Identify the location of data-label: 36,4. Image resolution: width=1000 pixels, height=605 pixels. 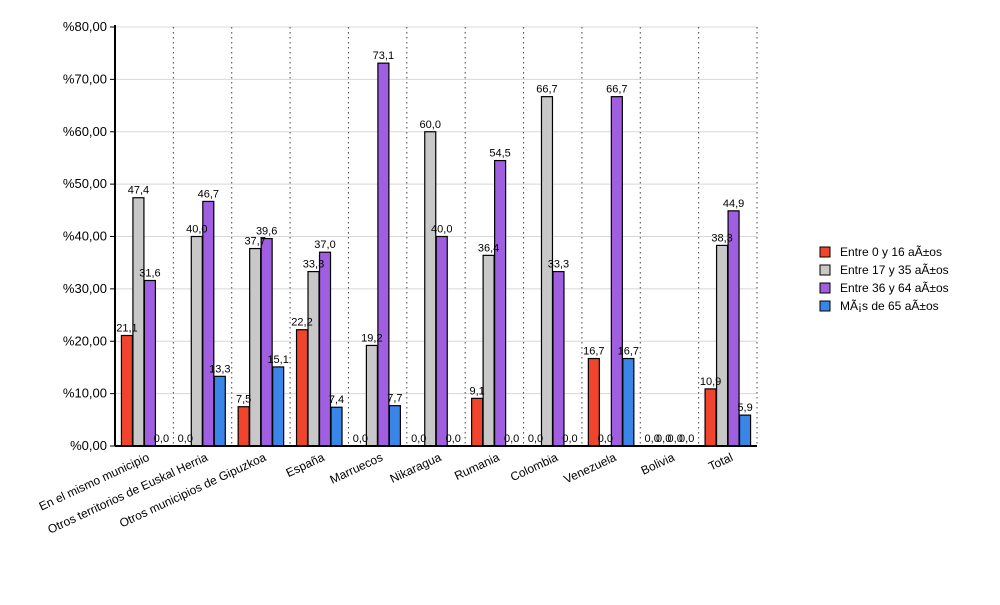
(488, 248).